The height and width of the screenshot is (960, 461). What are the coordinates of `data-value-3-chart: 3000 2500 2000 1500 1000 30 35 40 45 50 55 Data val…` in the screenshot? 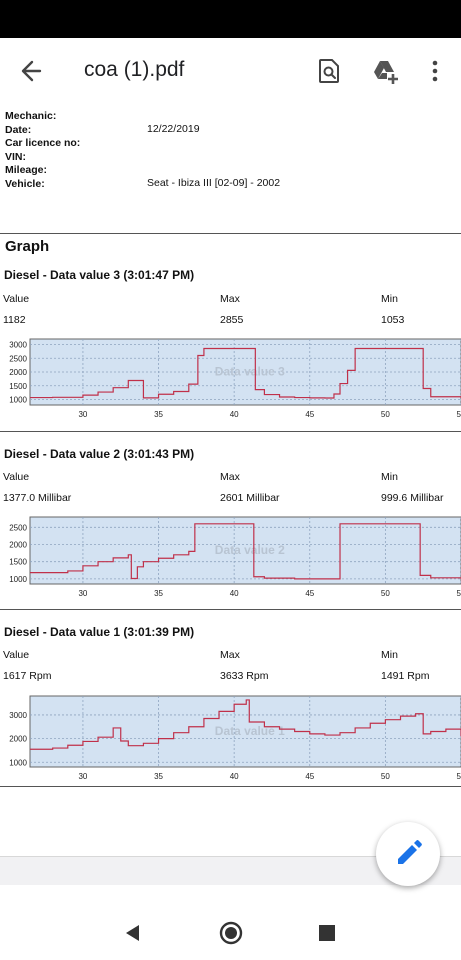 It's located at (235, 378).